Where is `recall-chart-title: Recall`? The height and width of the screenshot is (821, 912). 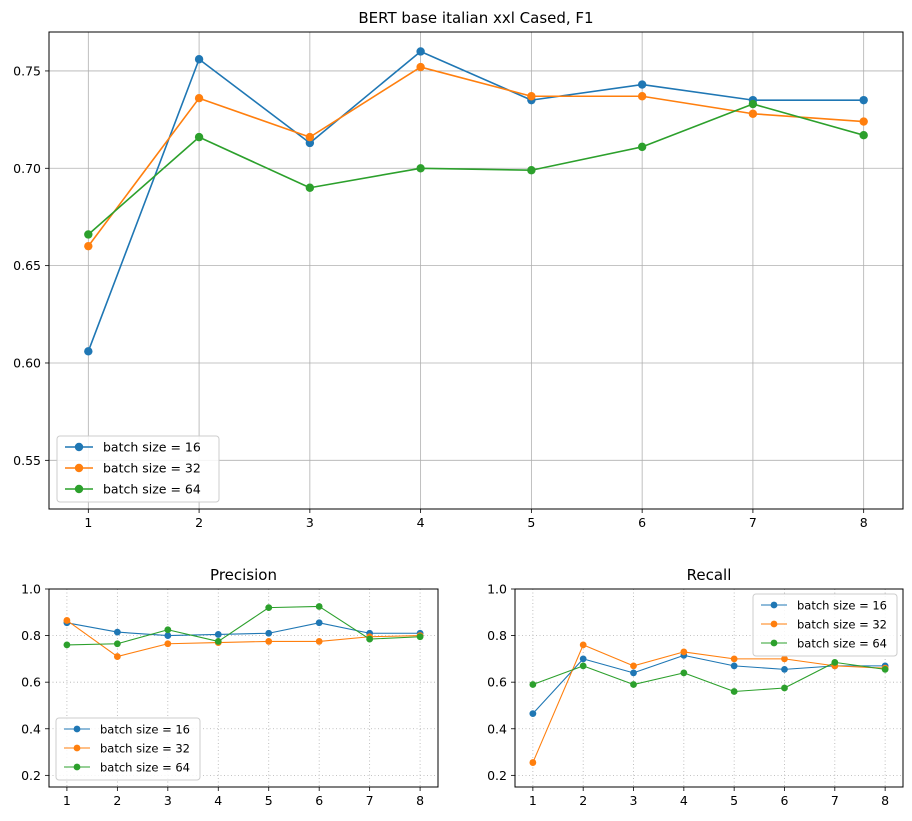 recall-chart-title: Recall is located at coordinates (709, 575).